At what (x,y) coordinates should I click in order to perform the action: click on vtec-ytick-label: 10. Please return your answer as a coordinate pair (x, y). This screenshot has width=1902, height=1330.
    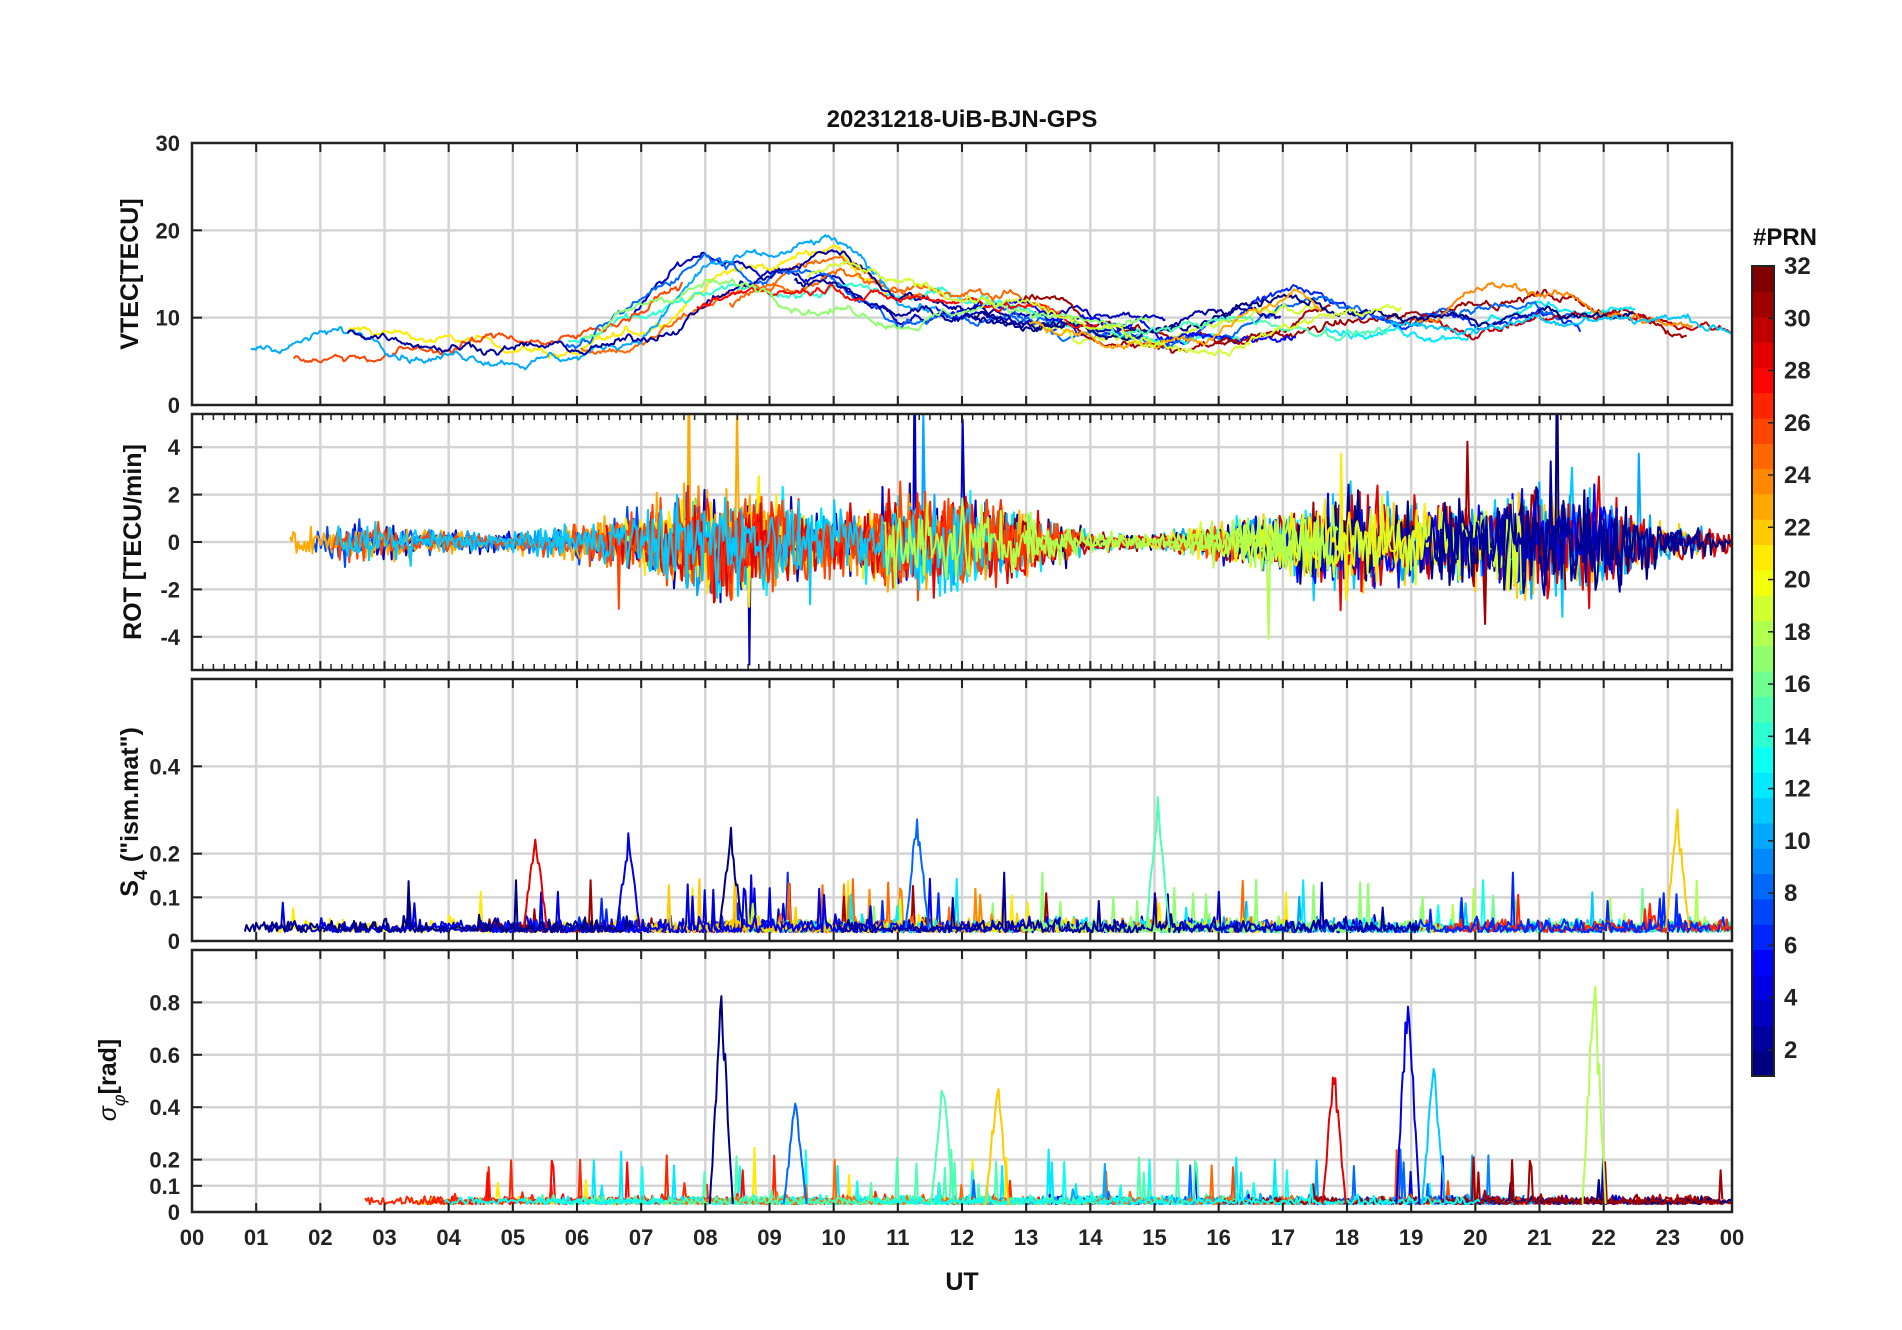
    Looking at the image, I should click on (168, 318).